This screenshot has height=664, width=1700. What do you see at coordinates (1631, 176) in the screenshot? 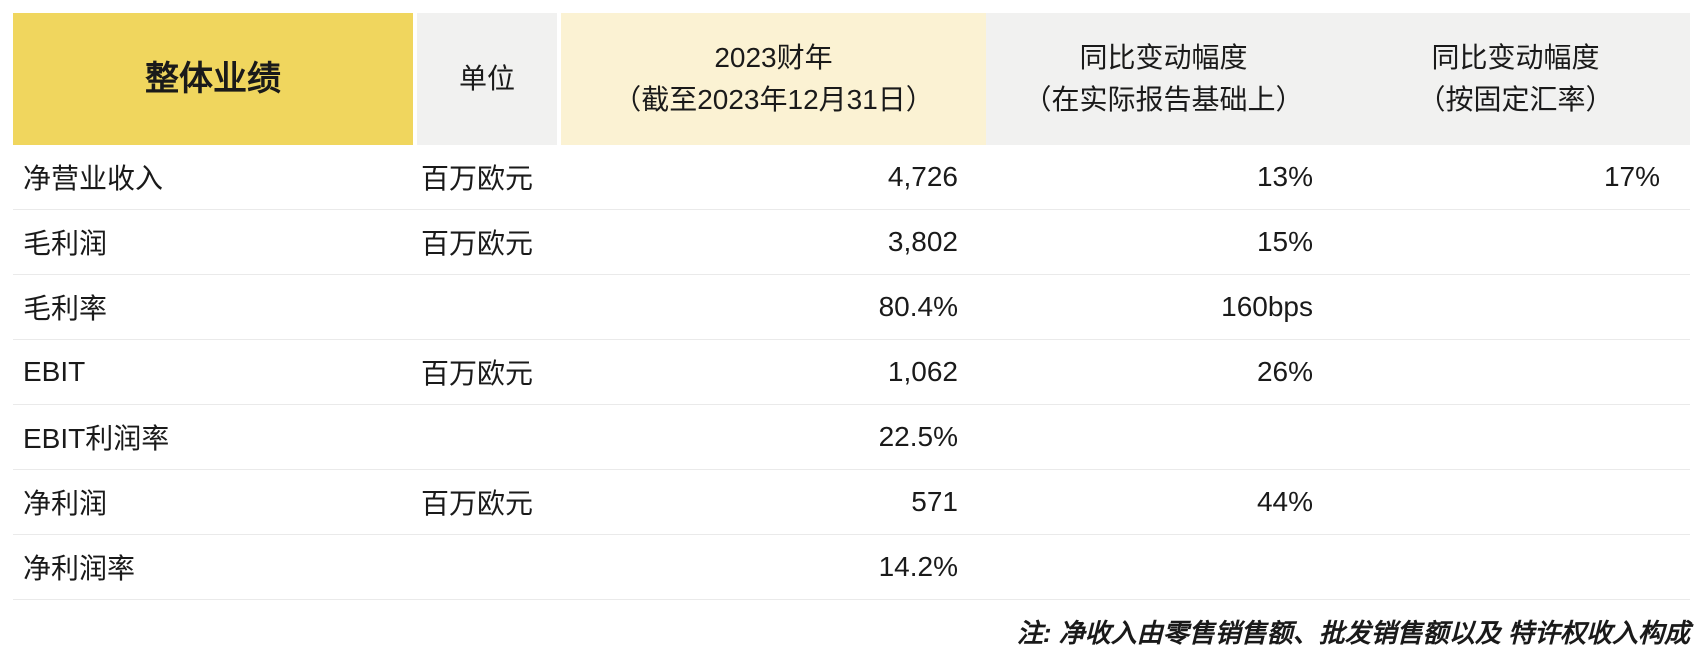
I see `row-yoy-fx-value: 17%` at bounding box center [1631, 176].